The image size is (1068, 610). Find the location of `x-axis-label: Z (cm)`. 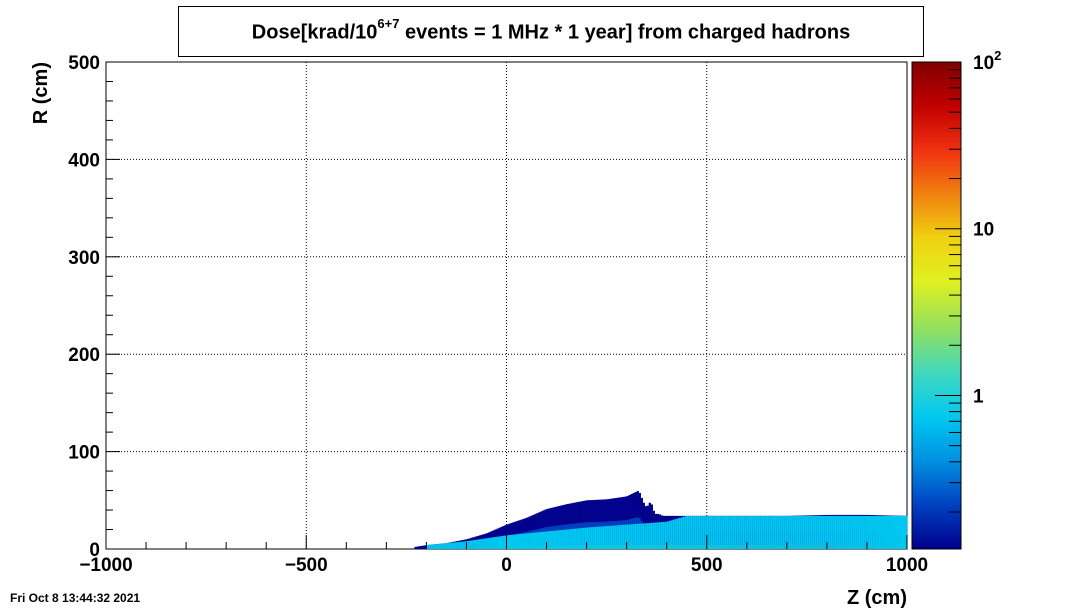

x-axis-label: Z (cm) is located at coordinates (877, 598).